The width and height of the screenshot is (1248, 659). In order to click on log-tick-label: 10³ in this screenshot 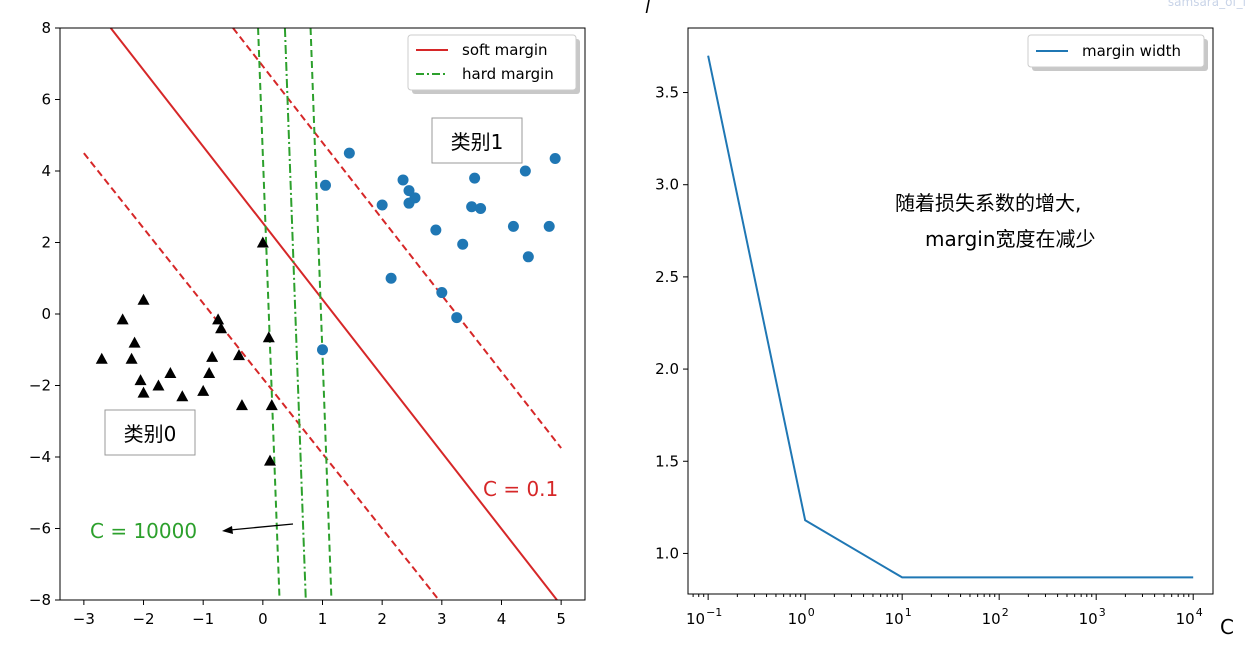, I will do `click(1092, 617)`.